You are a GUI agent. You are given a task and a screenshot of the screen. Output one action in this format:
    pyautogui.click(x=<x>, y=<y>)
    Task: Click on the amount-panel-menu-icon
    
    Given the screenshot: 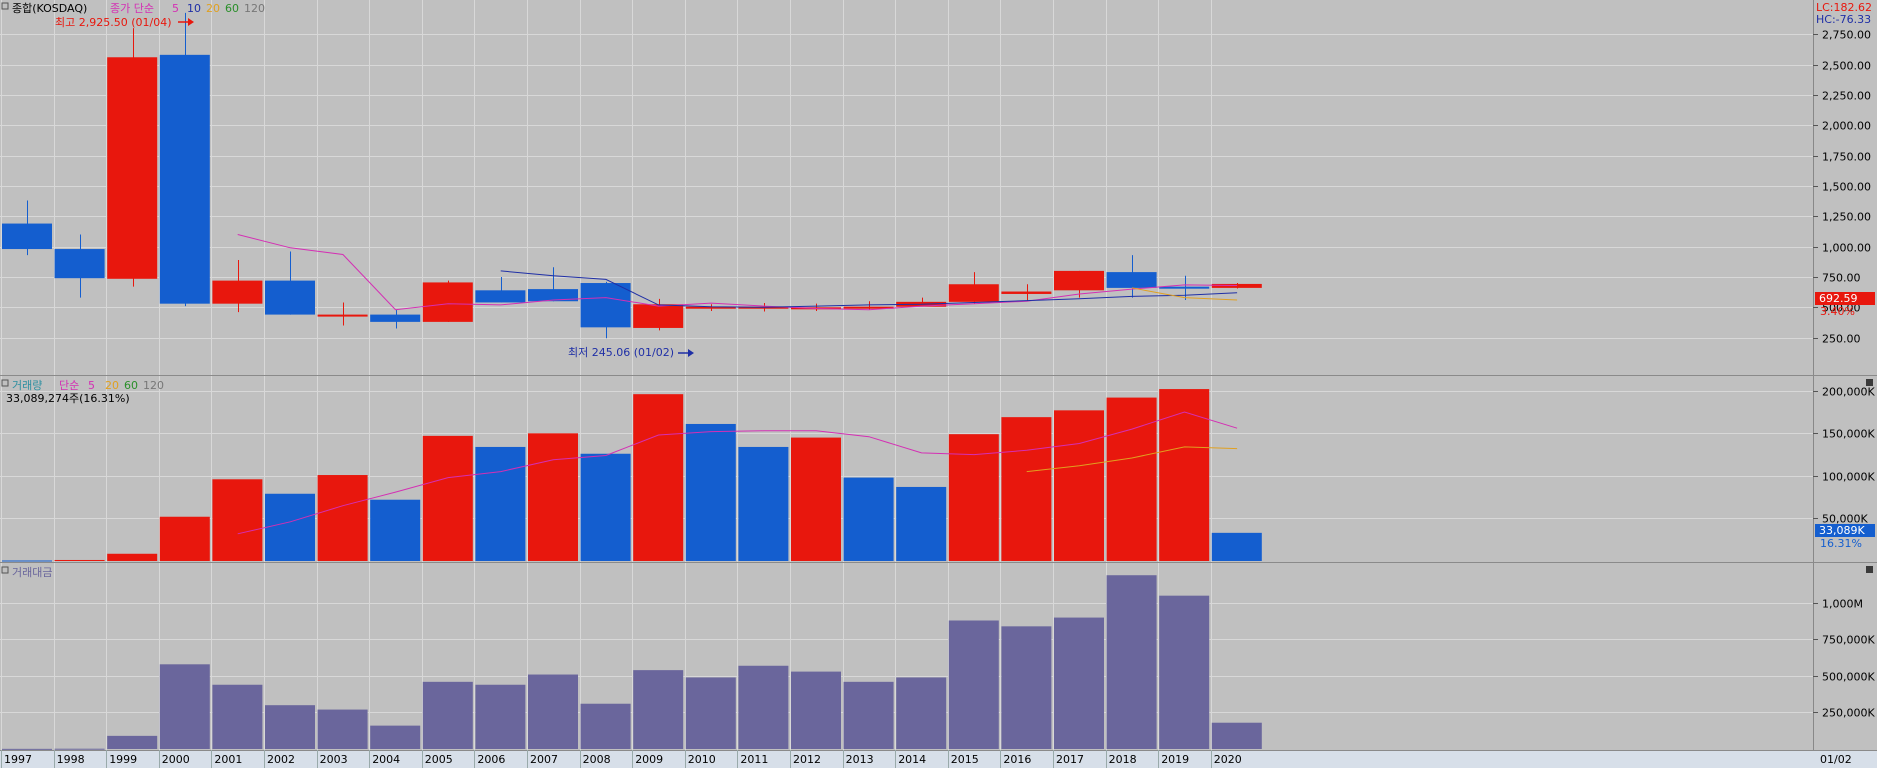 What is the action you would take?
    pyautogui.click(x=1869, y=569)
    